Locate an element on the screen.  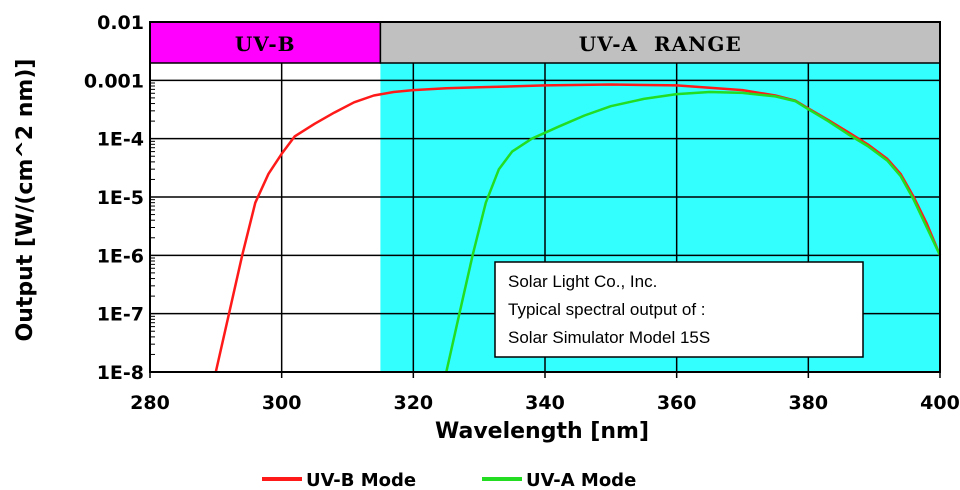
band-header-uv-a-range is located at coordinates (660, 42).